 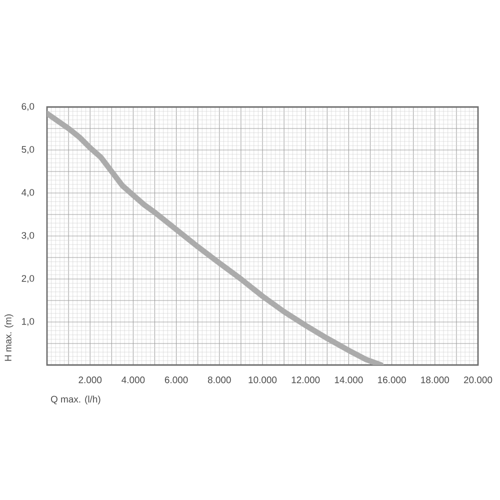 I want to click on y-tick-label: 4,0, so click(x=28, y=193).